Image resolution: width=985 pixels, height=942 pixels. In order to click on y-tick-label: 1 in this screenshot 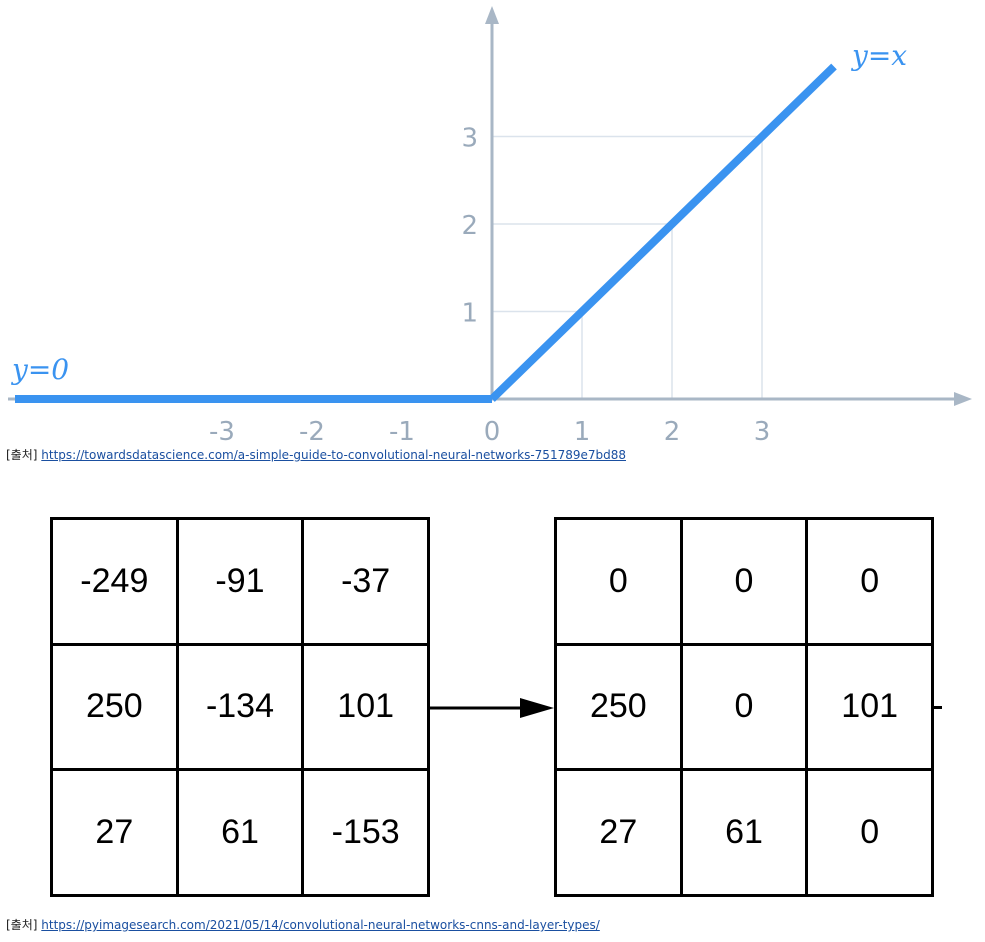, I will do `click(469, 314)`.